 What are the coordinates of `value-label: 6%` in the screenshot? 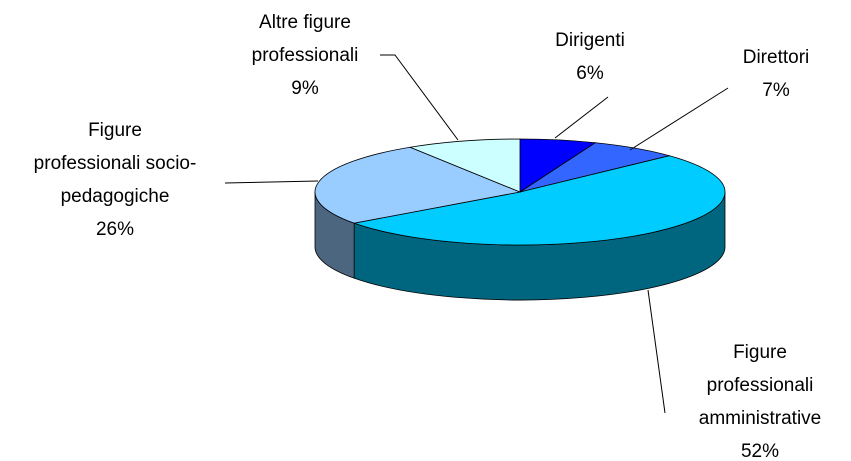 It's located at (590, 73).